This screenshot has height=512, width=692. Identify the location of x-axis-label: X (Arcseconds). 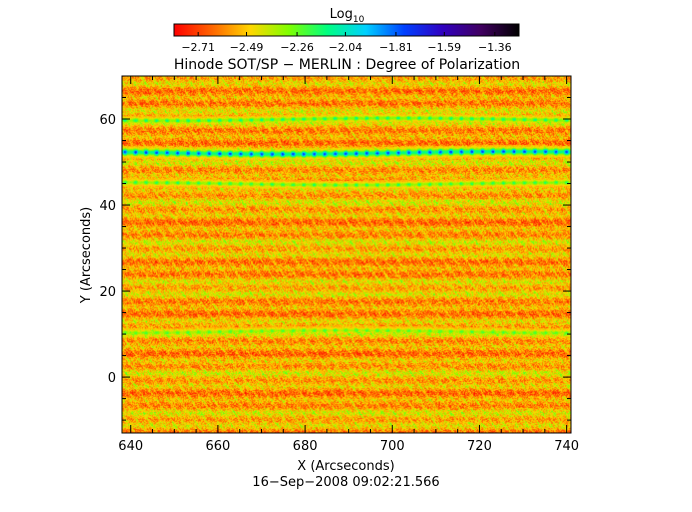
(345, 466).